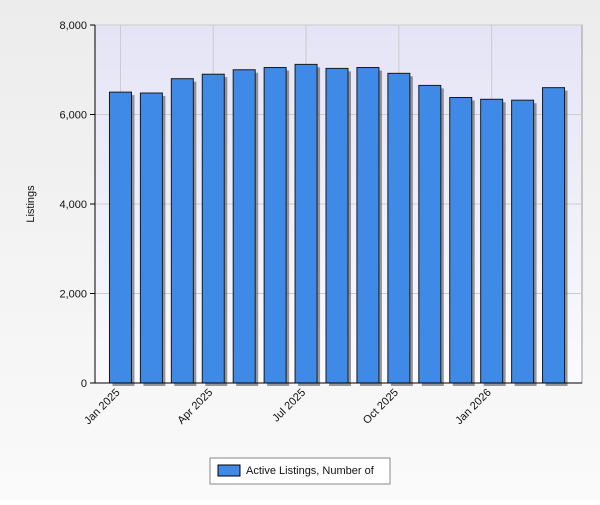  I want to click on legend-swatch, so click(229, 470).